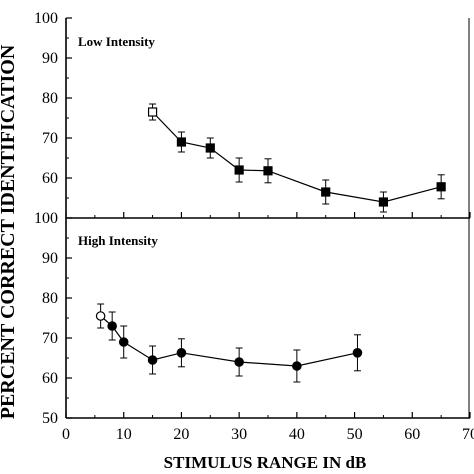 The height and width of the screenshot is (474, 474). What do you see at coordinates (50, 378) in the screenshot?
I see `y-tick-label-panel1-1: 60` at bounding box center [50, 378].